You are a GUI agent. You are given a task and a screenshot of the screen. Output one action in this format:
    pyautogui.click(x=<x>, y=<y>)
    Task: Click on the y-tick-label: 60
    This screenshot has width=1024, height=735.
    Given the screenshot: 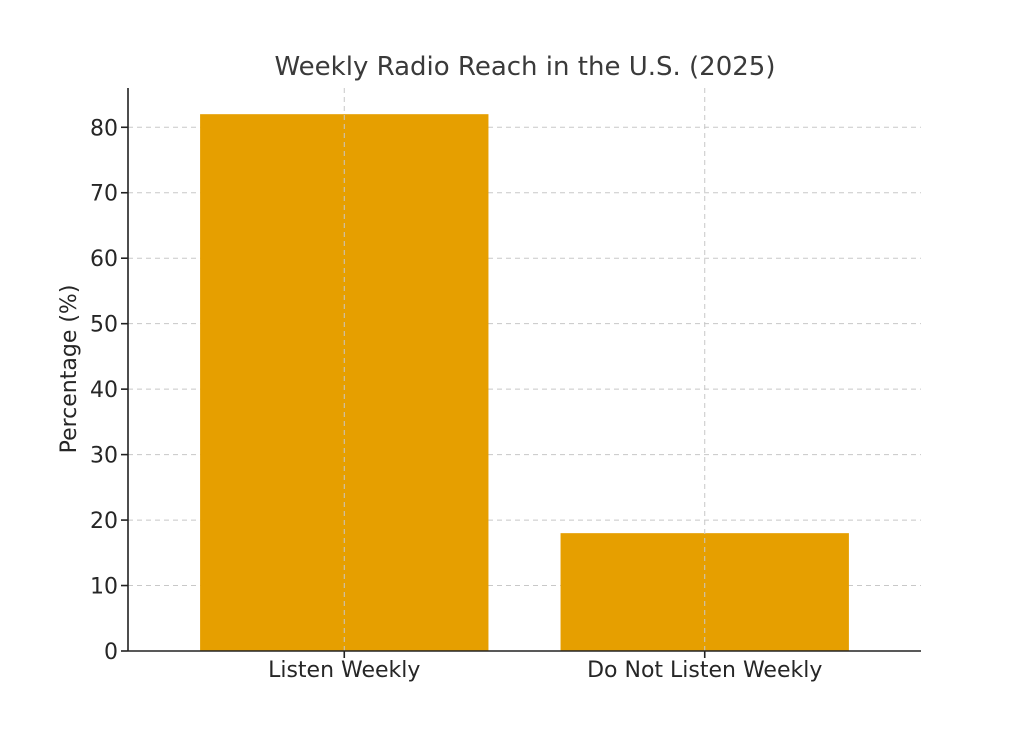 What is the action you would take?
    pyautogui.click(x=104, y=259)
    